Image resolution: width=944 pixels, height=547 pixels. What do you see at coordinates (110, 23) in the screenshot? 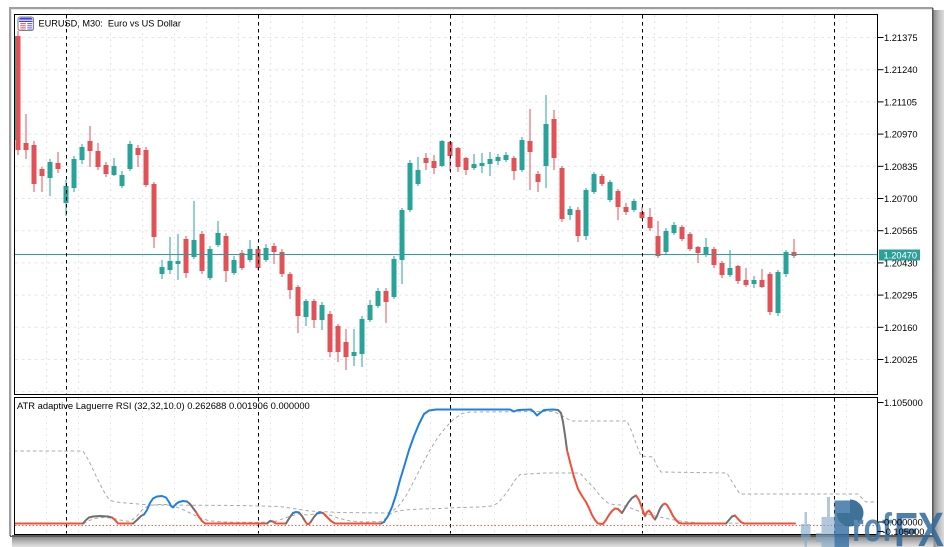
I see `svg-text:EURUSD, M30: Euro vs US Dolla: EURUSD, M30: Euro vs US Dollar` at bounding box center [110, 23].